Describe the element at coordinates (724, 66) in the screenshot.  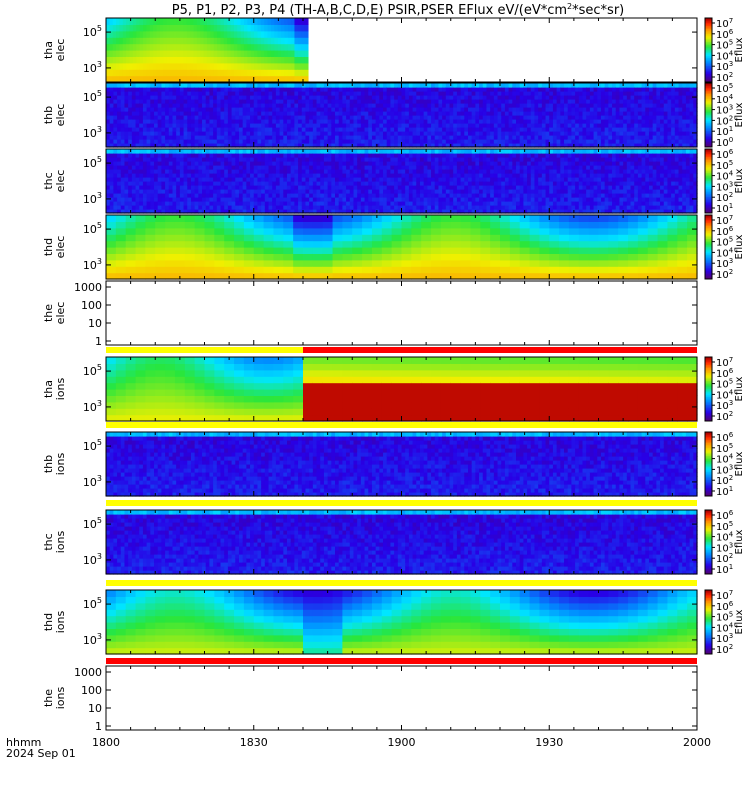
I see `colorbar-tick-label: 103` at that location.